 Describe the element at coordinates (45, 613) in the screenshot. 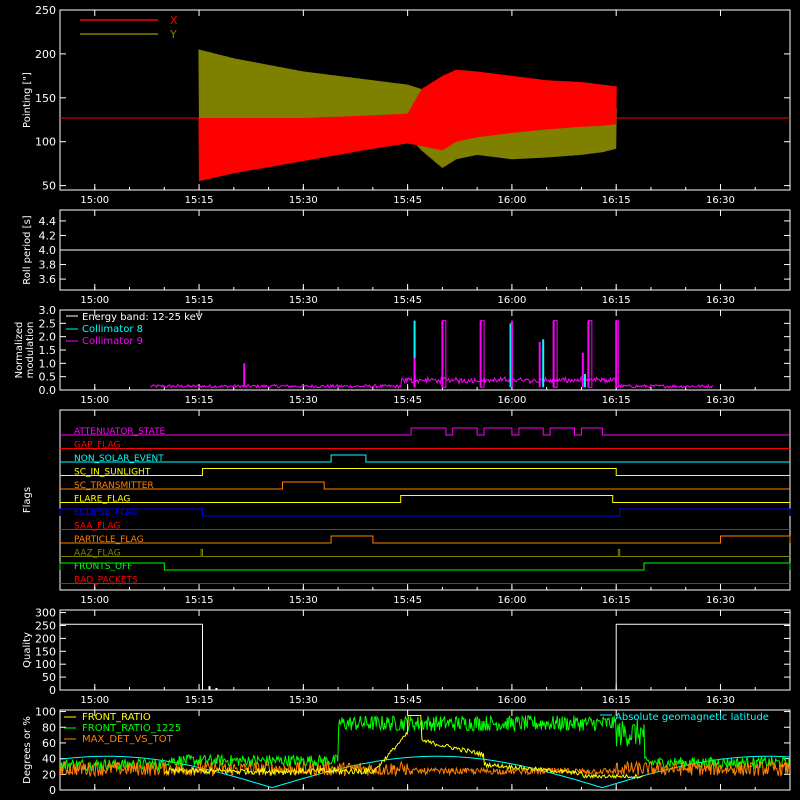

I see `y-tick-label: 300` at that location.